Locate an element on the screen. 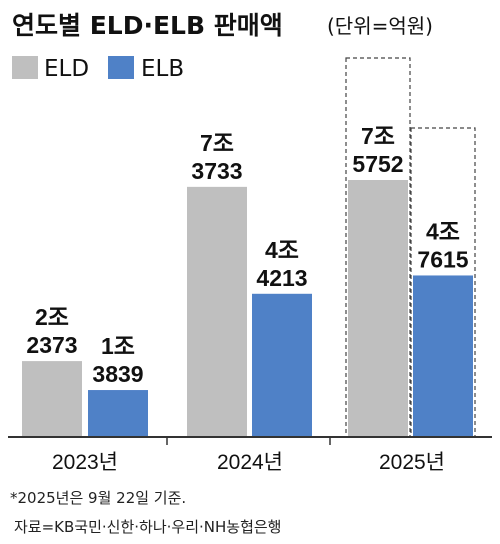  data-label-eld-1-jo: 7조 is located at coordinates (217, 143).